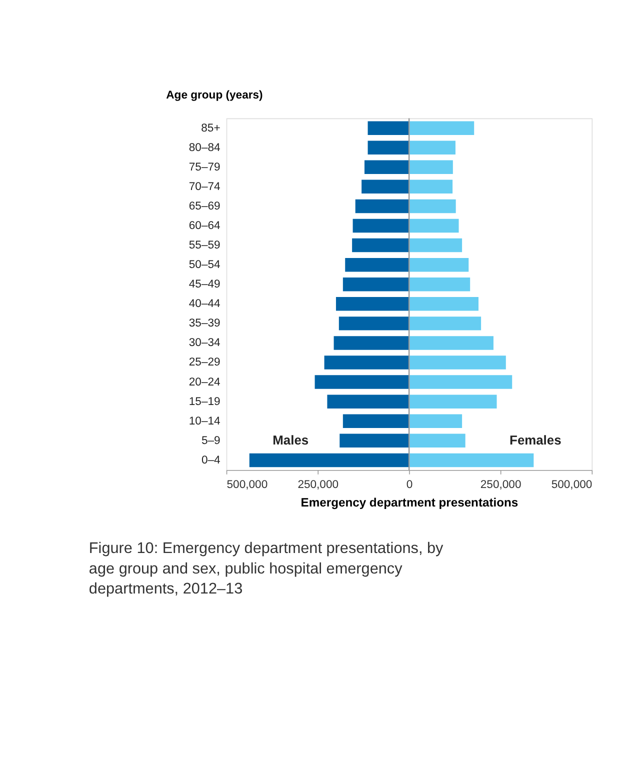 The image size is (633, 774). Describe the element at coordinates (204, 265) in the screenshot. I see `y-tick-label: 50–54` at that location.